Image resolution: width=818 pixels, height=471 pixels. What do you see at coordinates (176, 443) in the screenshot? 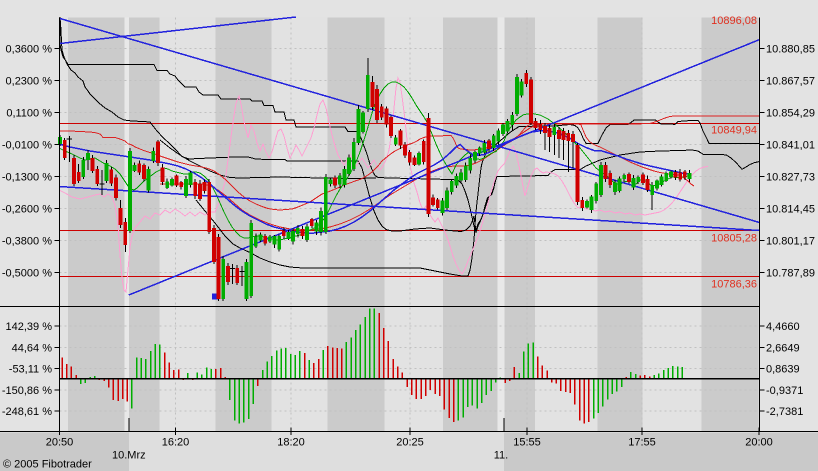
I see `svg-text: 16:20` at bounding box center [176, 443].